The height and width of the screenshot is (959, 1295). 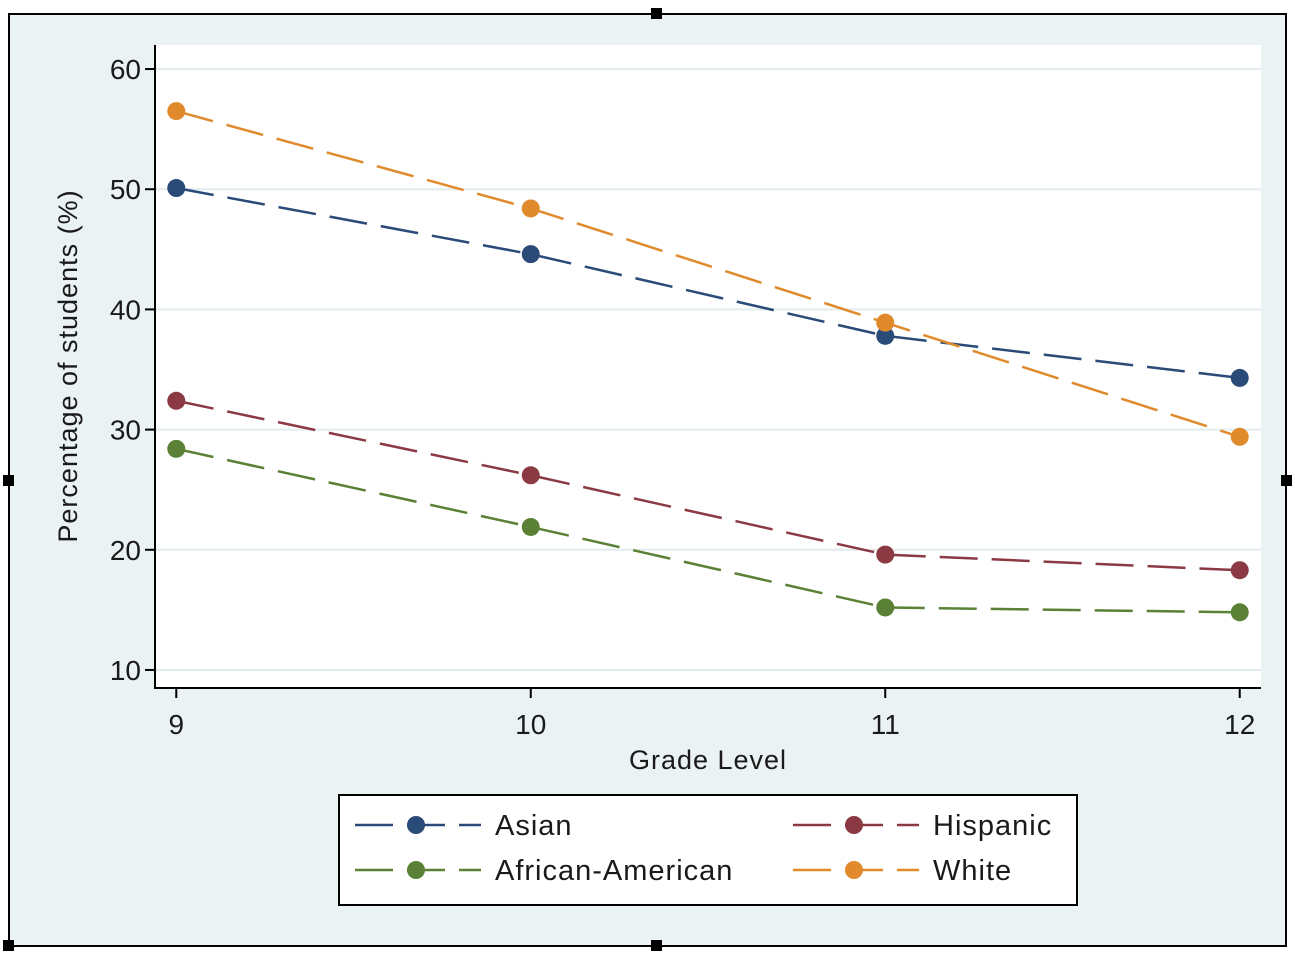 What do you see at coordinates (922, 826) in the screenshot?
I see `legend-entry-hispanic: Hispanic` at bounding box center [922, 826].